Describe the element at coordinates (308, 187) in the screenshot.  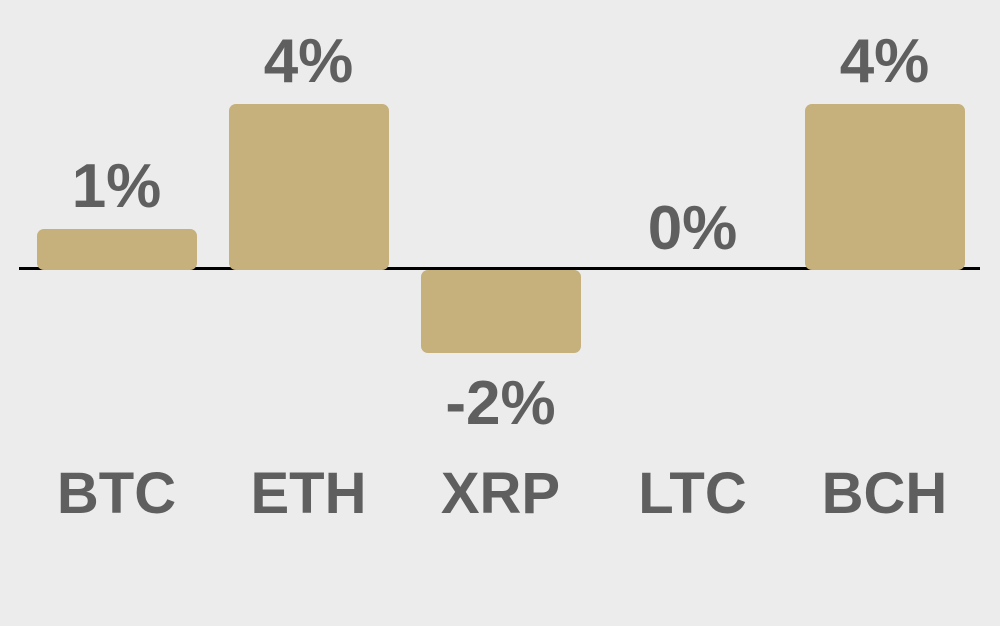
I see `bar-eth` at that location.